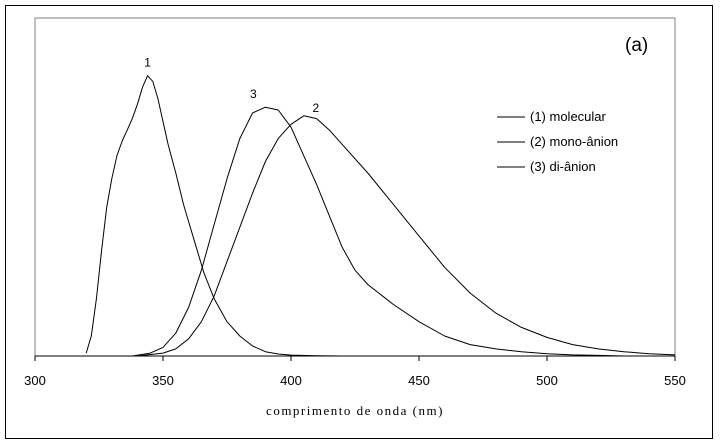 This screenshot has width=721, height=446. Describe the element at coordinates (291, 380) in the screenshot. I see `x-tick-label-400: 400` at that location.